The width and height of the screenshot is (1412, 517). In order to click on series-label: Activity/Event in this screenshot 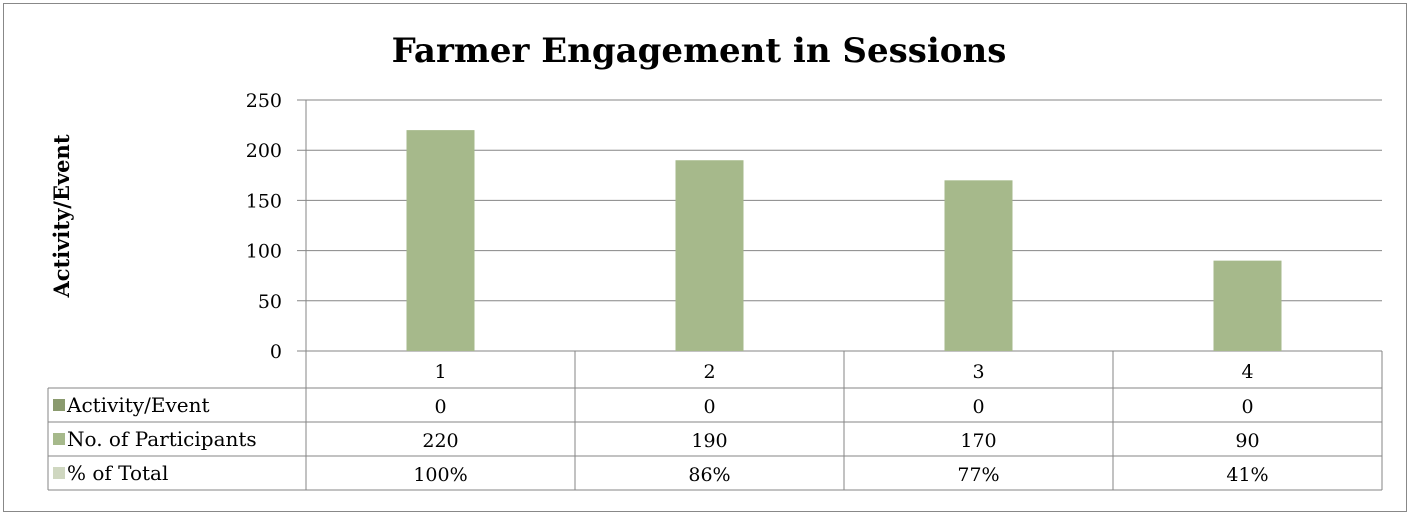, I will do `click(138, 405)`.